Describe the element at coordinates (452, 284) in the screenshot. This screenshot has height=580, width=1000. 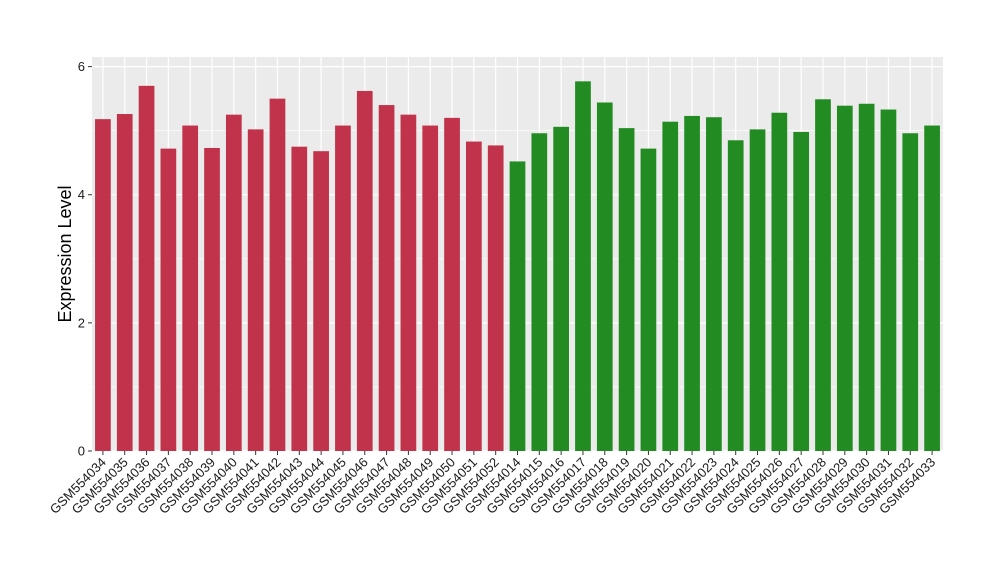
I see `bar-GSM554050` at that location.